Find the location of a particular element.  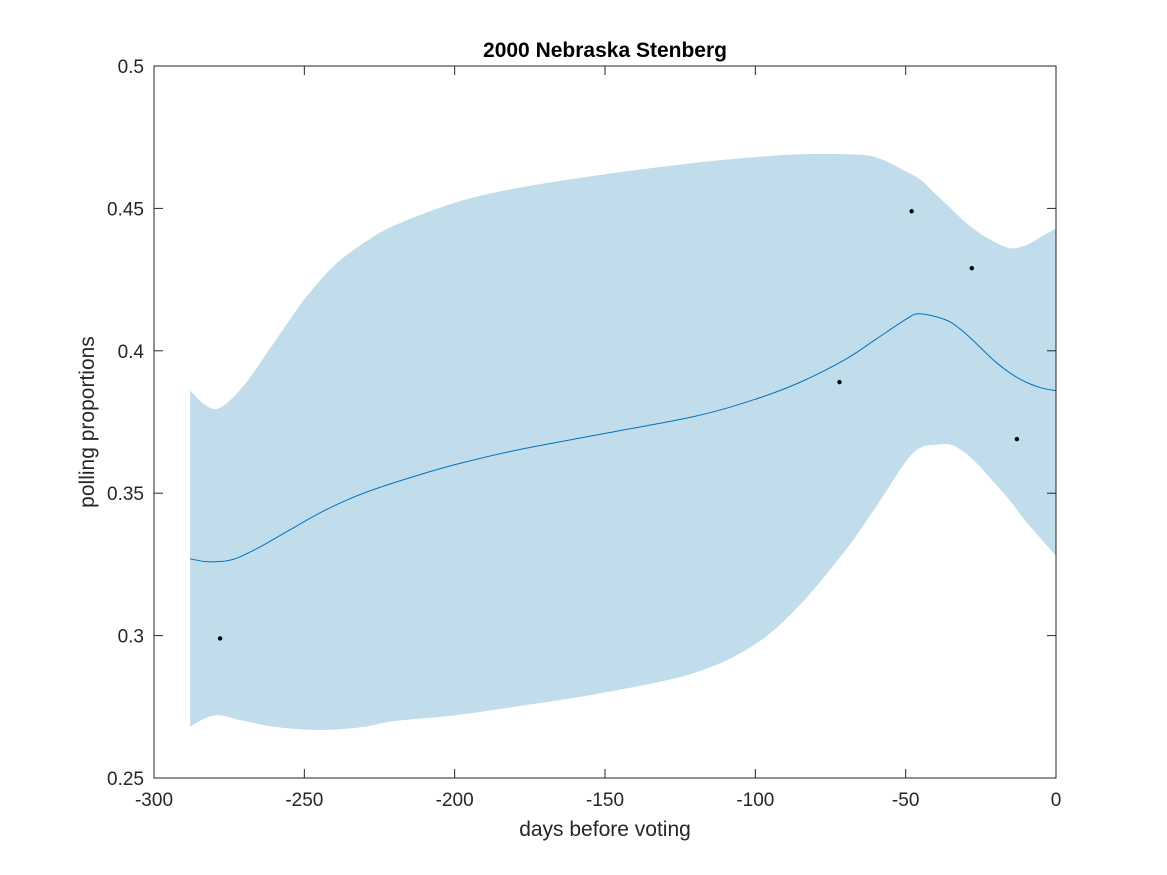

y-tick-label: 0.5 is located at coordinates (131, 67).